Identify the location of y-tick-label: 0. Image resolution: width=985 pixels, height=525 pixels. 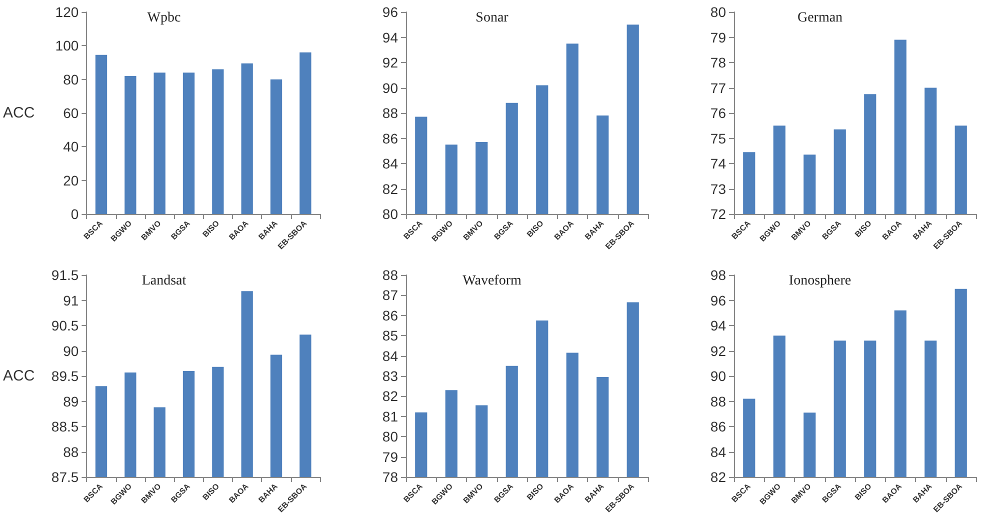
(74, 214).